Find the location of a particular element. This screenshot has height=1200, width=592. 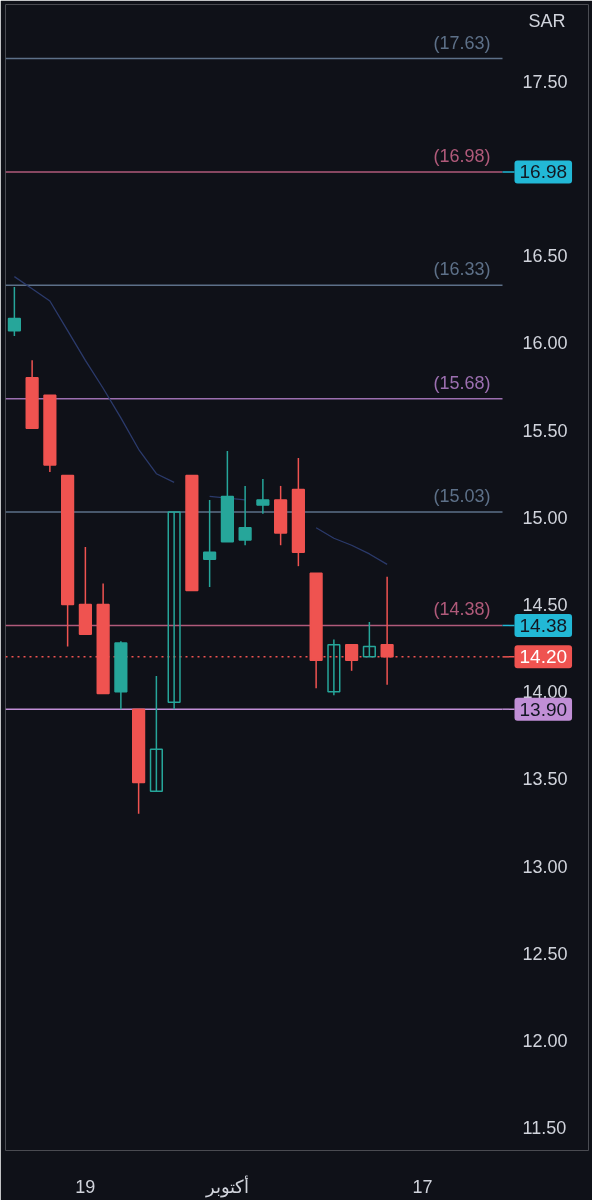

y-axis-title: SAR is located at coordinates (547, 20).